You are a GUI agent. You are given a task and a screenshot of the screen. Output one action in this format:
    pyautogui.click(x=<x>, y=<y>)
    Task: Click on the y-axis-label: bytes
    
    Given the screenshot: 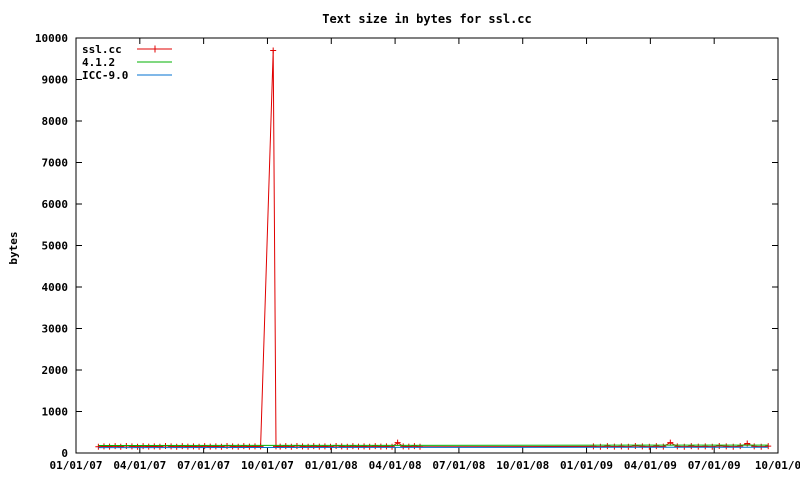 What is the action you would take?
    pyautogui.click(x=13, y=247)
    